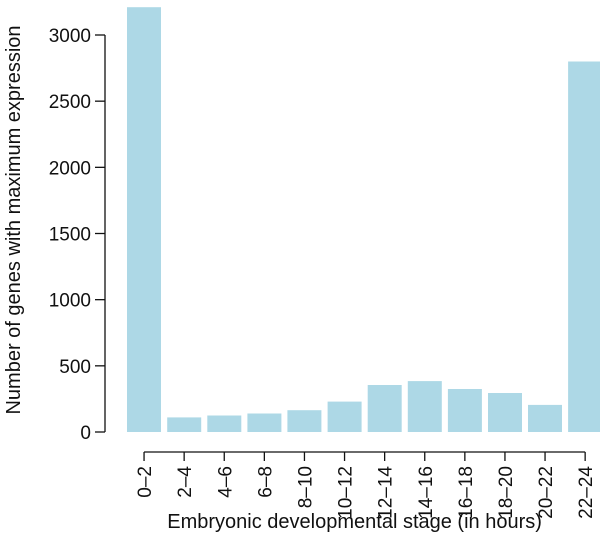 This screenshot has width=600, height=534. I want to click on bar-10–12, so click(344, 416).